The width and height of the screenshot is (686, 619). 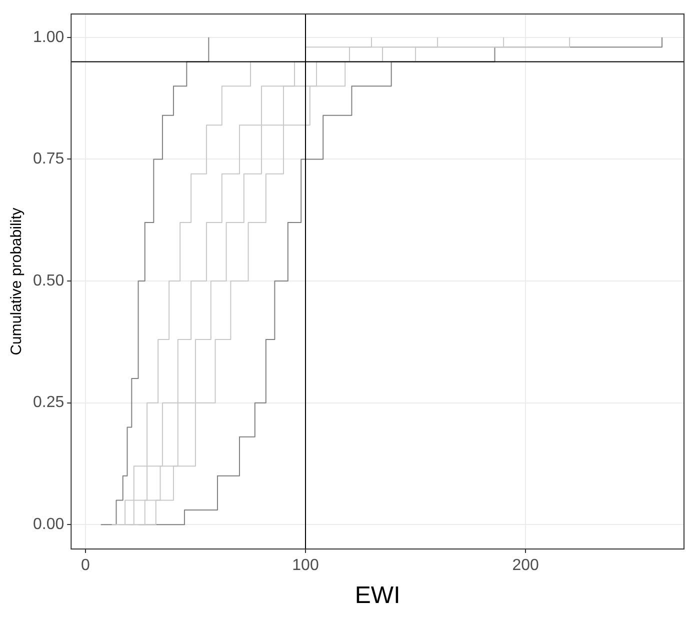 I want to click on x-tick-label: 200, so click(x=526, y=565).